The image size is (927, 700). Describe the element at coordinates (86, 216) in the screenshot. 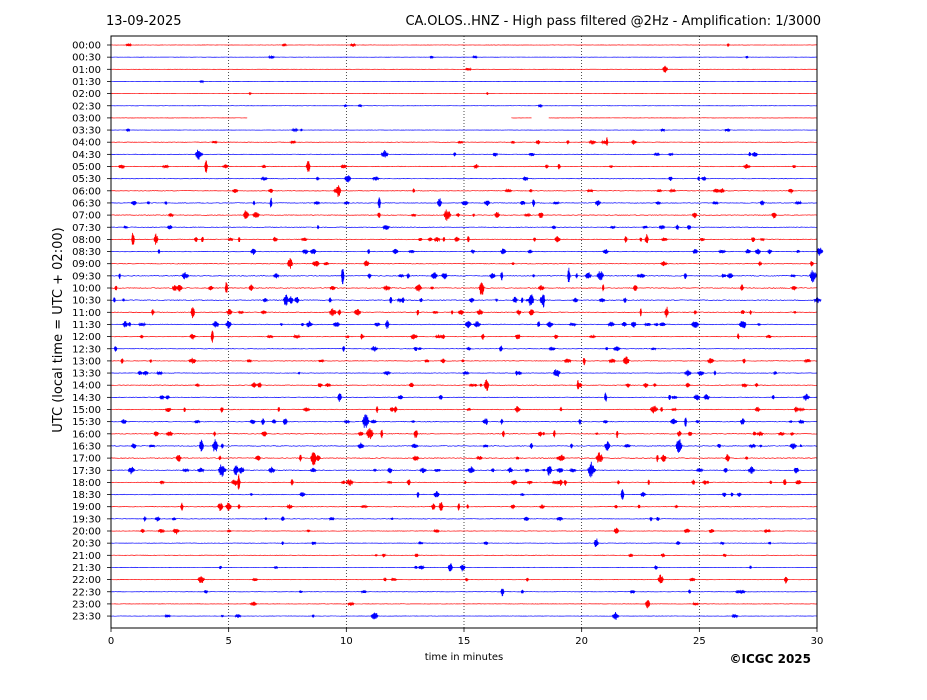

I see `row-time-label: 07:00` at that location.